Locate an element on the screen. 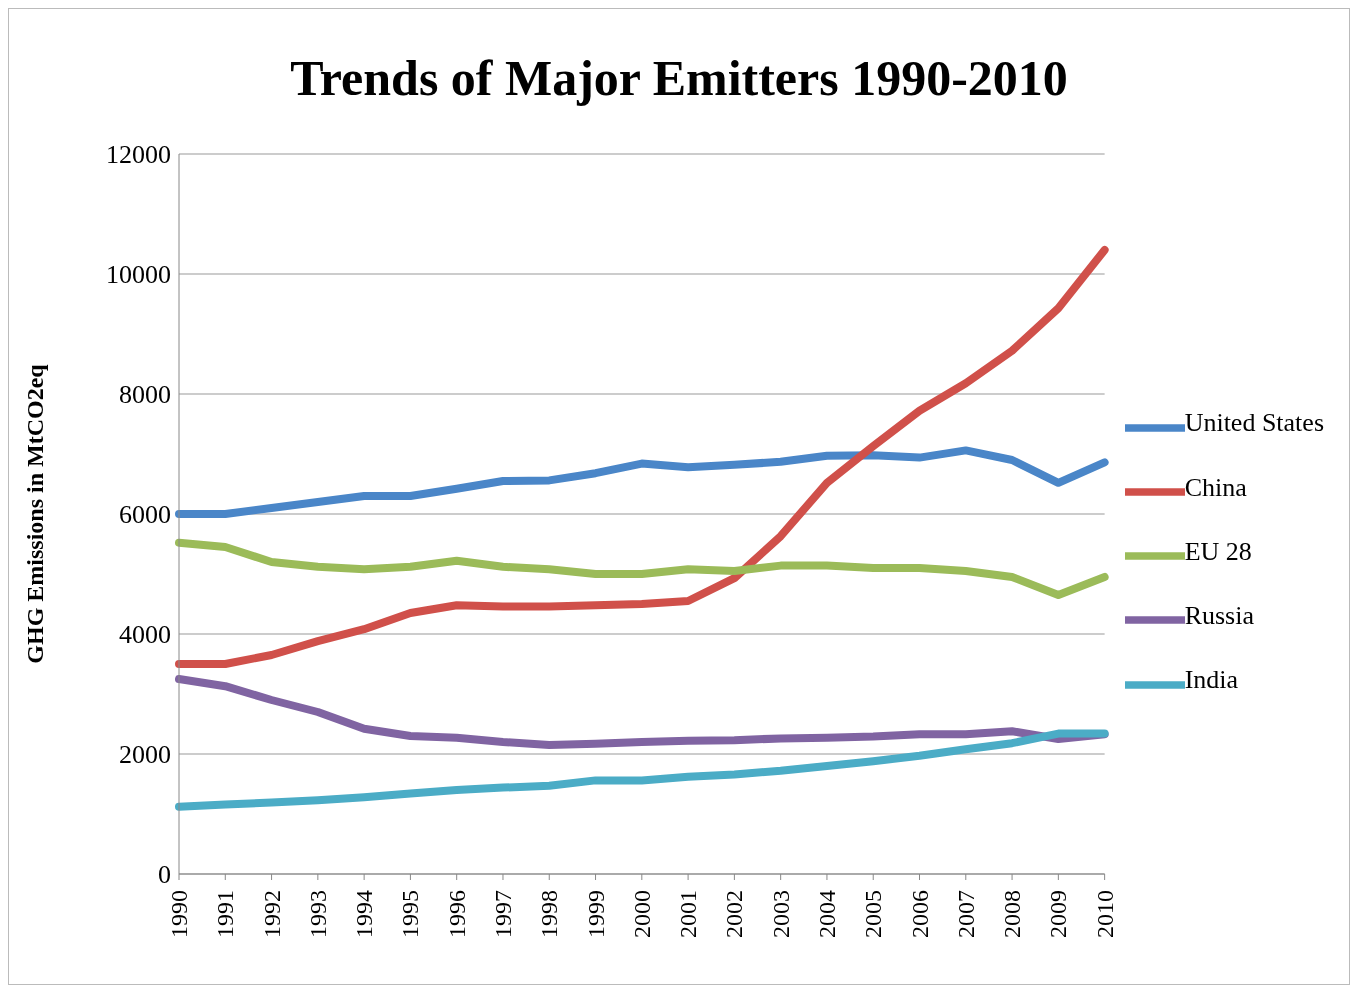 The height and width of the screenshot is (991, 1357). x-tick-label: 1997 is located at coordinates (502, 914).